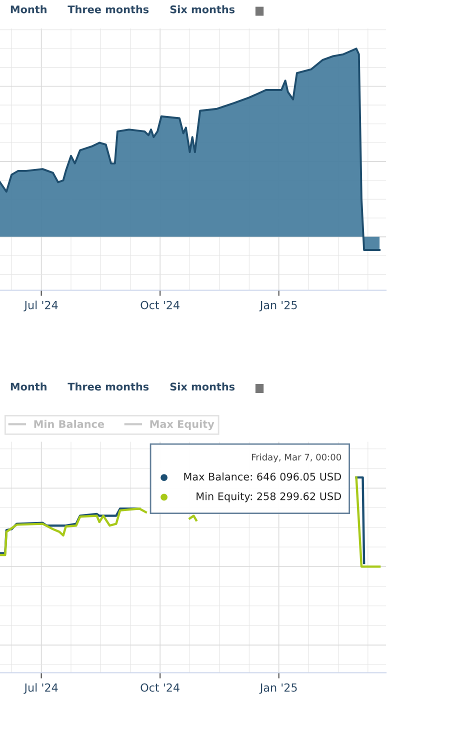  Describe the element at coordinates (269, 497) in the screenshot. I see `annotation: Min Equity: 258 299.62 USD` at that location.